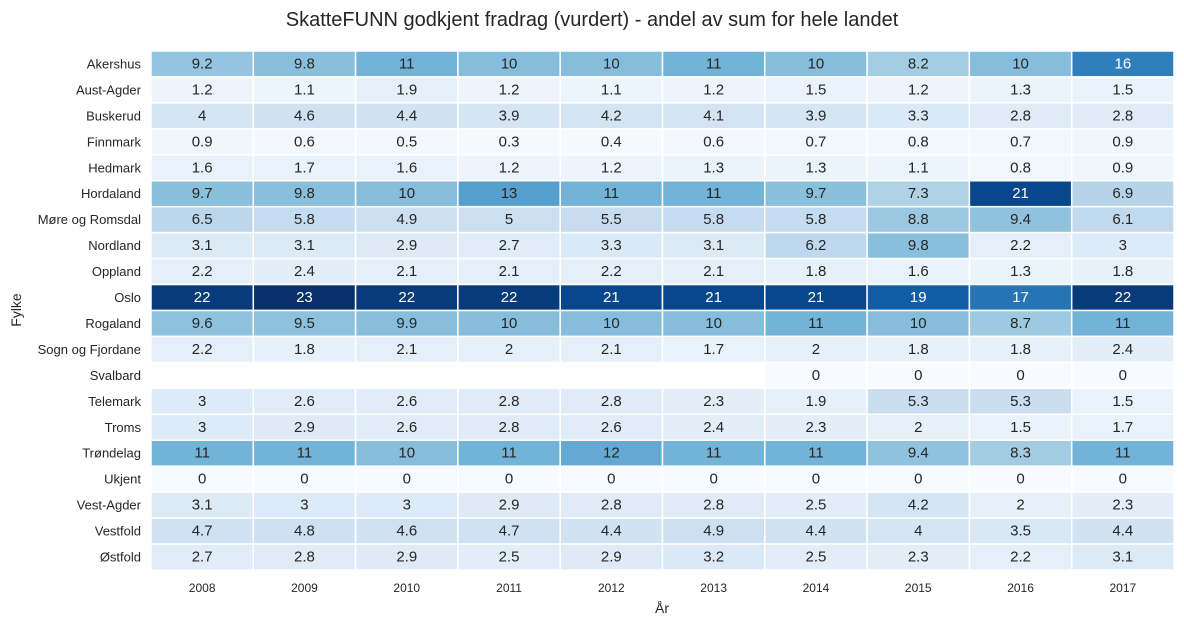 The width and height of the screenshot is (1184, 626). I want to click on y-tick-label: Vest-Agder, so click(109, 505).